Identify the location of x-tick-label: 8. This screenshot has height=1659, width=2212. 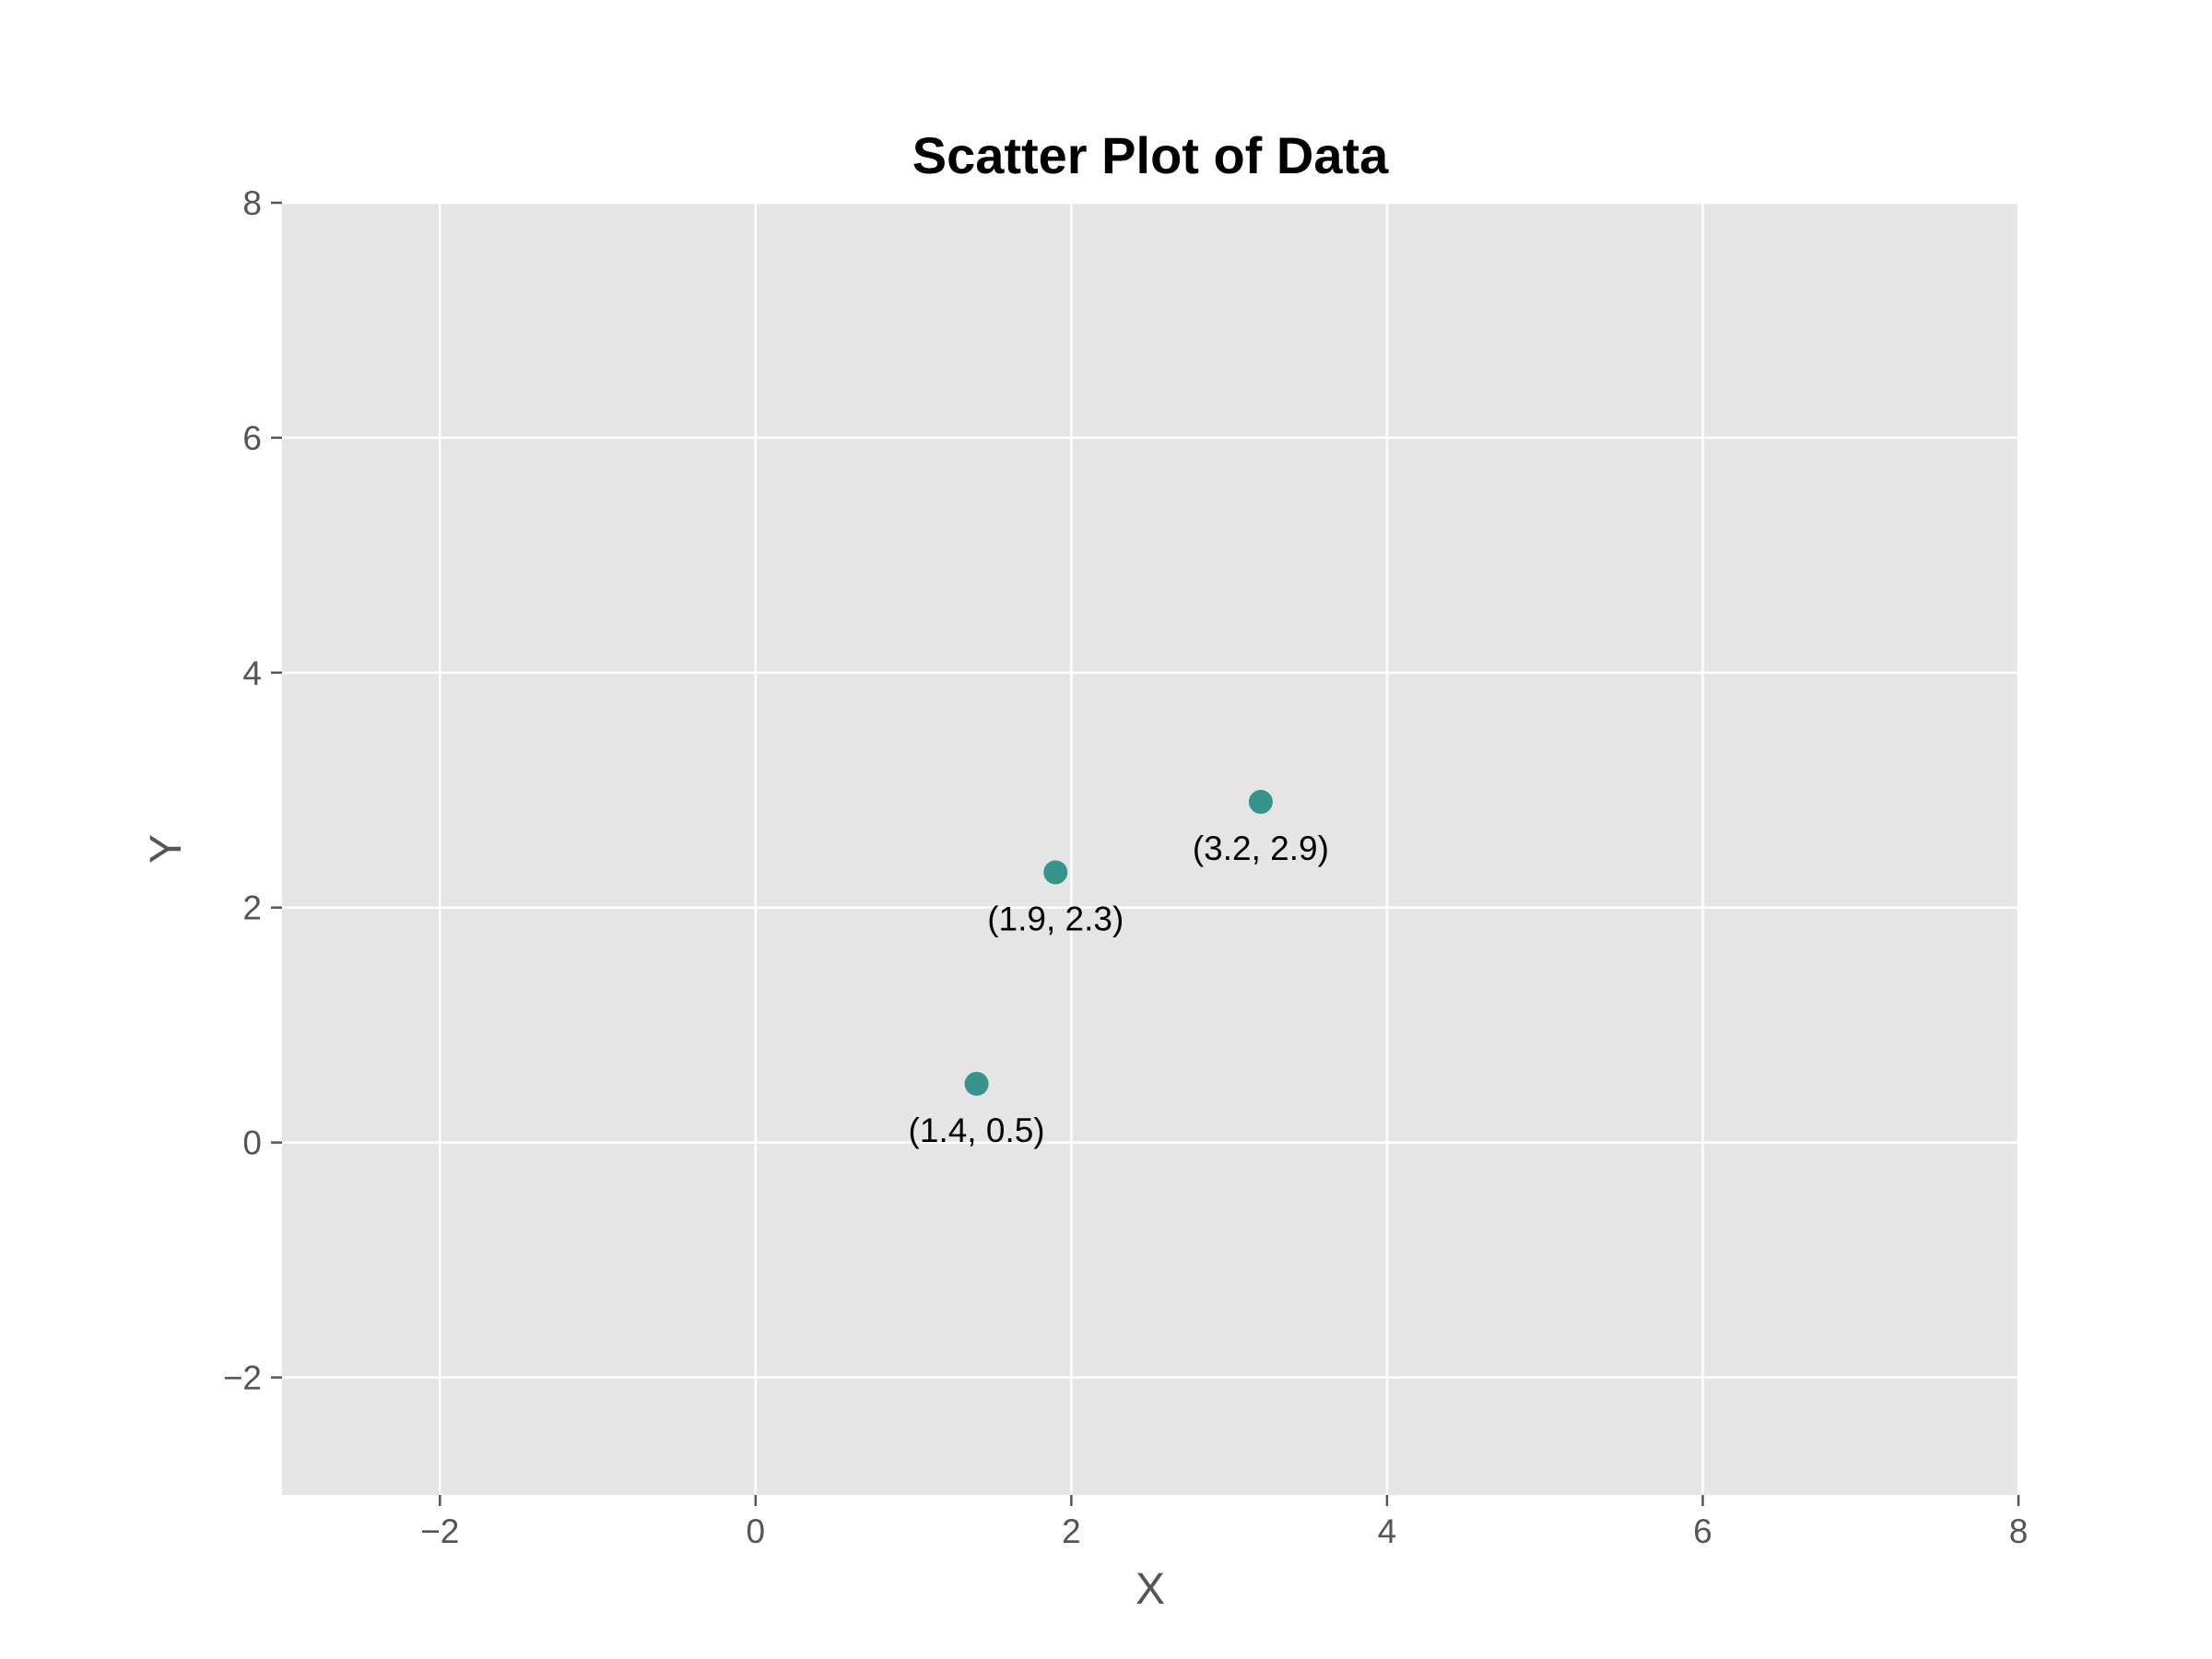
(2019, 1531).